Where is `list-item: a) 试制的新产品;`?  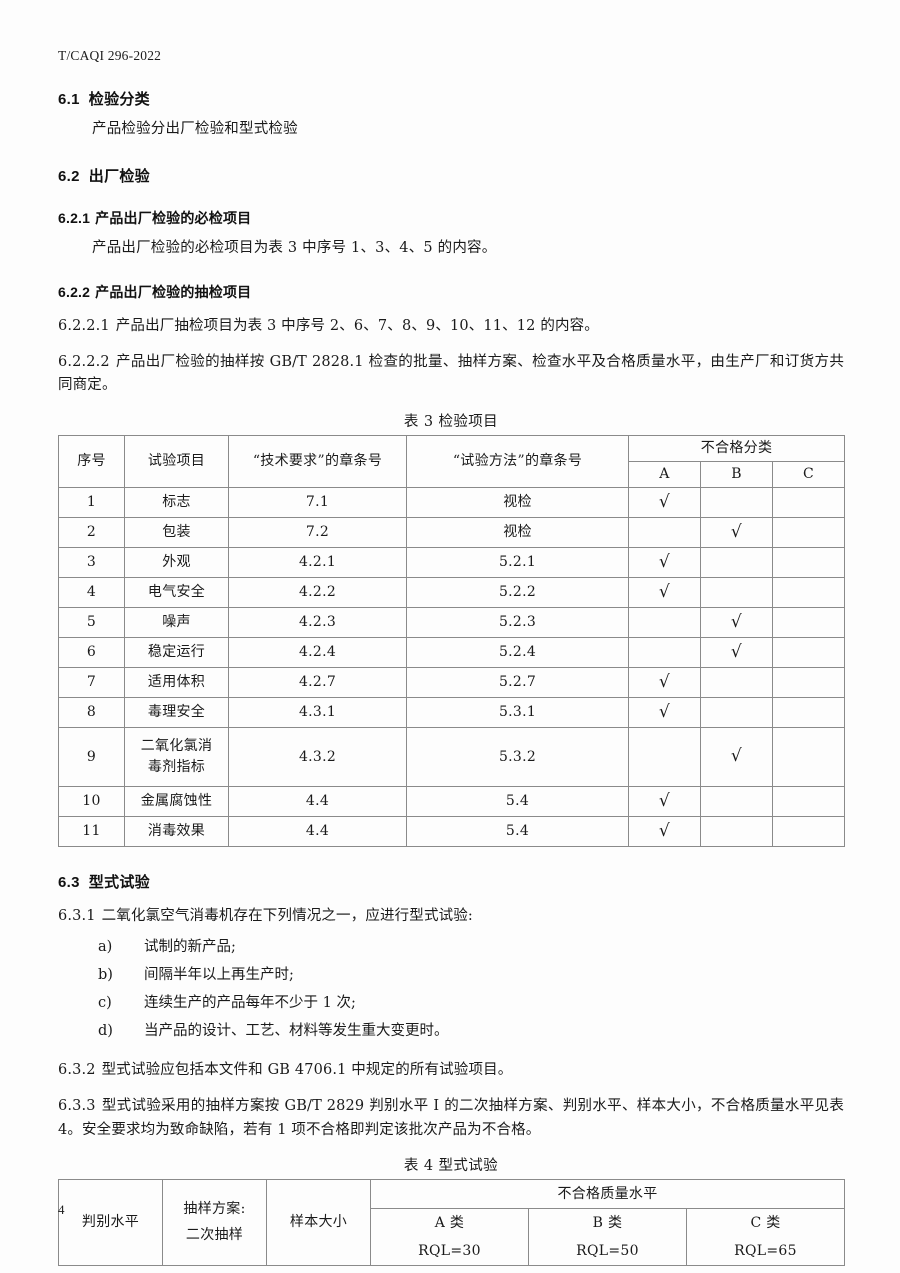 list-item: a) 试制的新产品; is located at coordinates (471, 948).